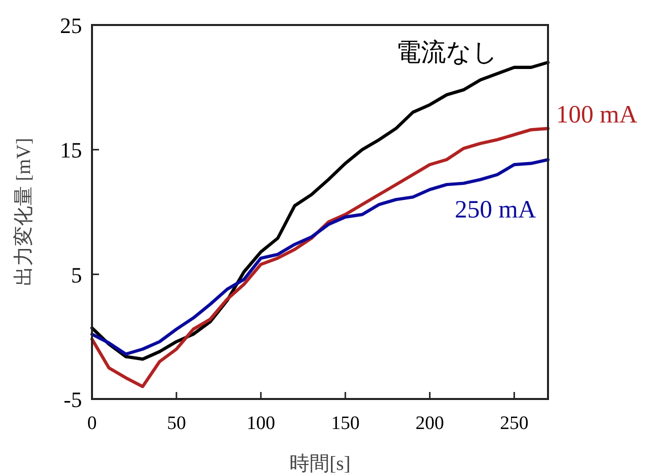 Image resolution: width=668 pixels, height=475 pixels. Describe the element at coordinates (597, 114) in the screenshot. I see `series-label: 100 mA` at that location.